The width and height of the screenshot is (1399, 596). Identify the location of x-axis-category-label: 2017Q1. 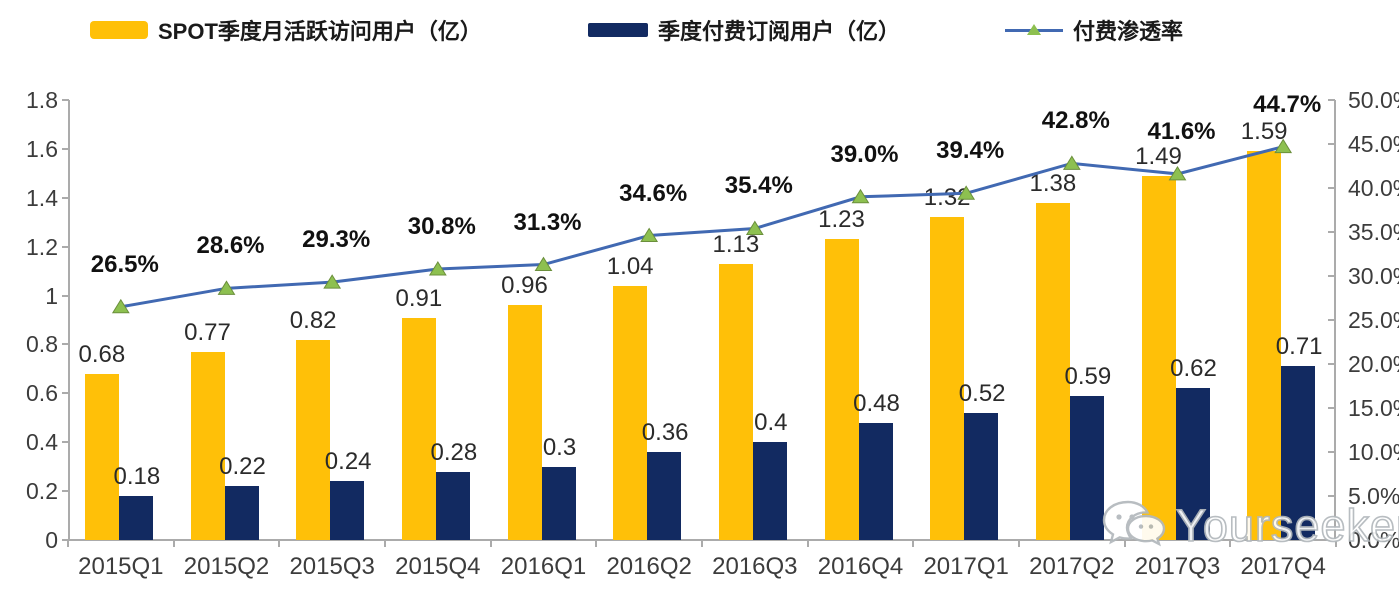
(966, 566).